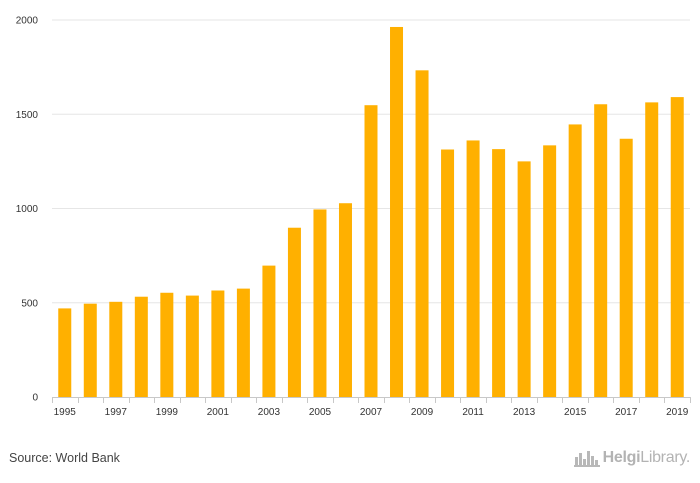  I want to click on x-tick-label-2017: 2017, so click(626, 412).